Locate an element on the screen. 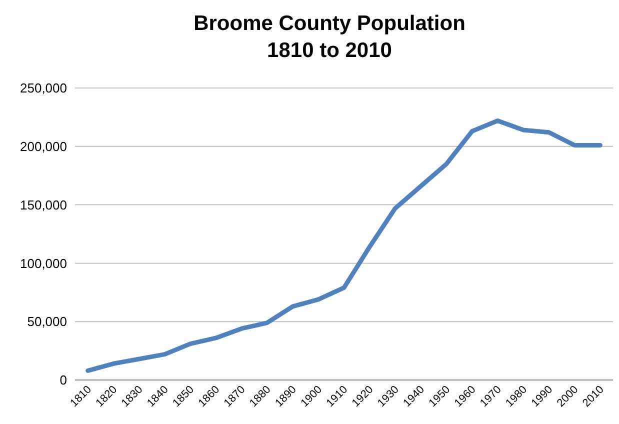  y-tick-label: 150,000 is located at coordinates (43, 204).